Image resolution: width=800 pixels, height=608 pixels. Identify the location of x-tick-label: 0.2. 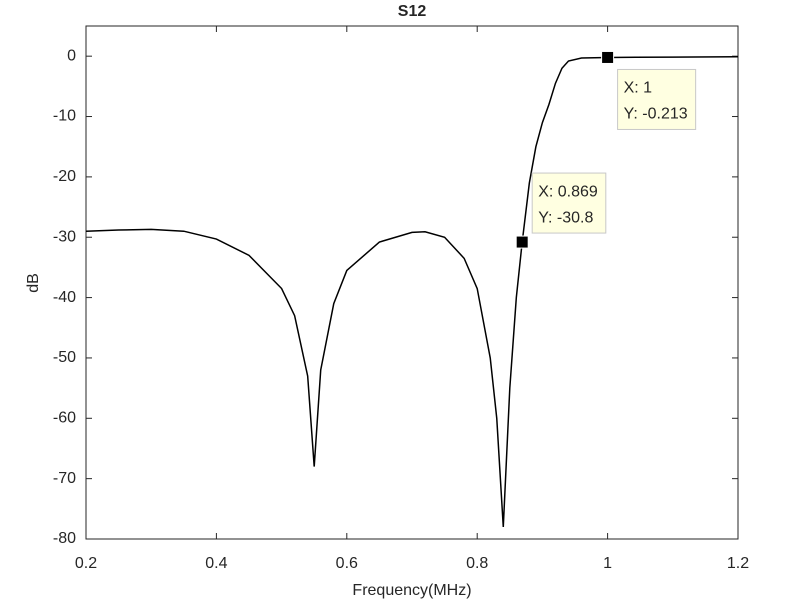
(86, 563).